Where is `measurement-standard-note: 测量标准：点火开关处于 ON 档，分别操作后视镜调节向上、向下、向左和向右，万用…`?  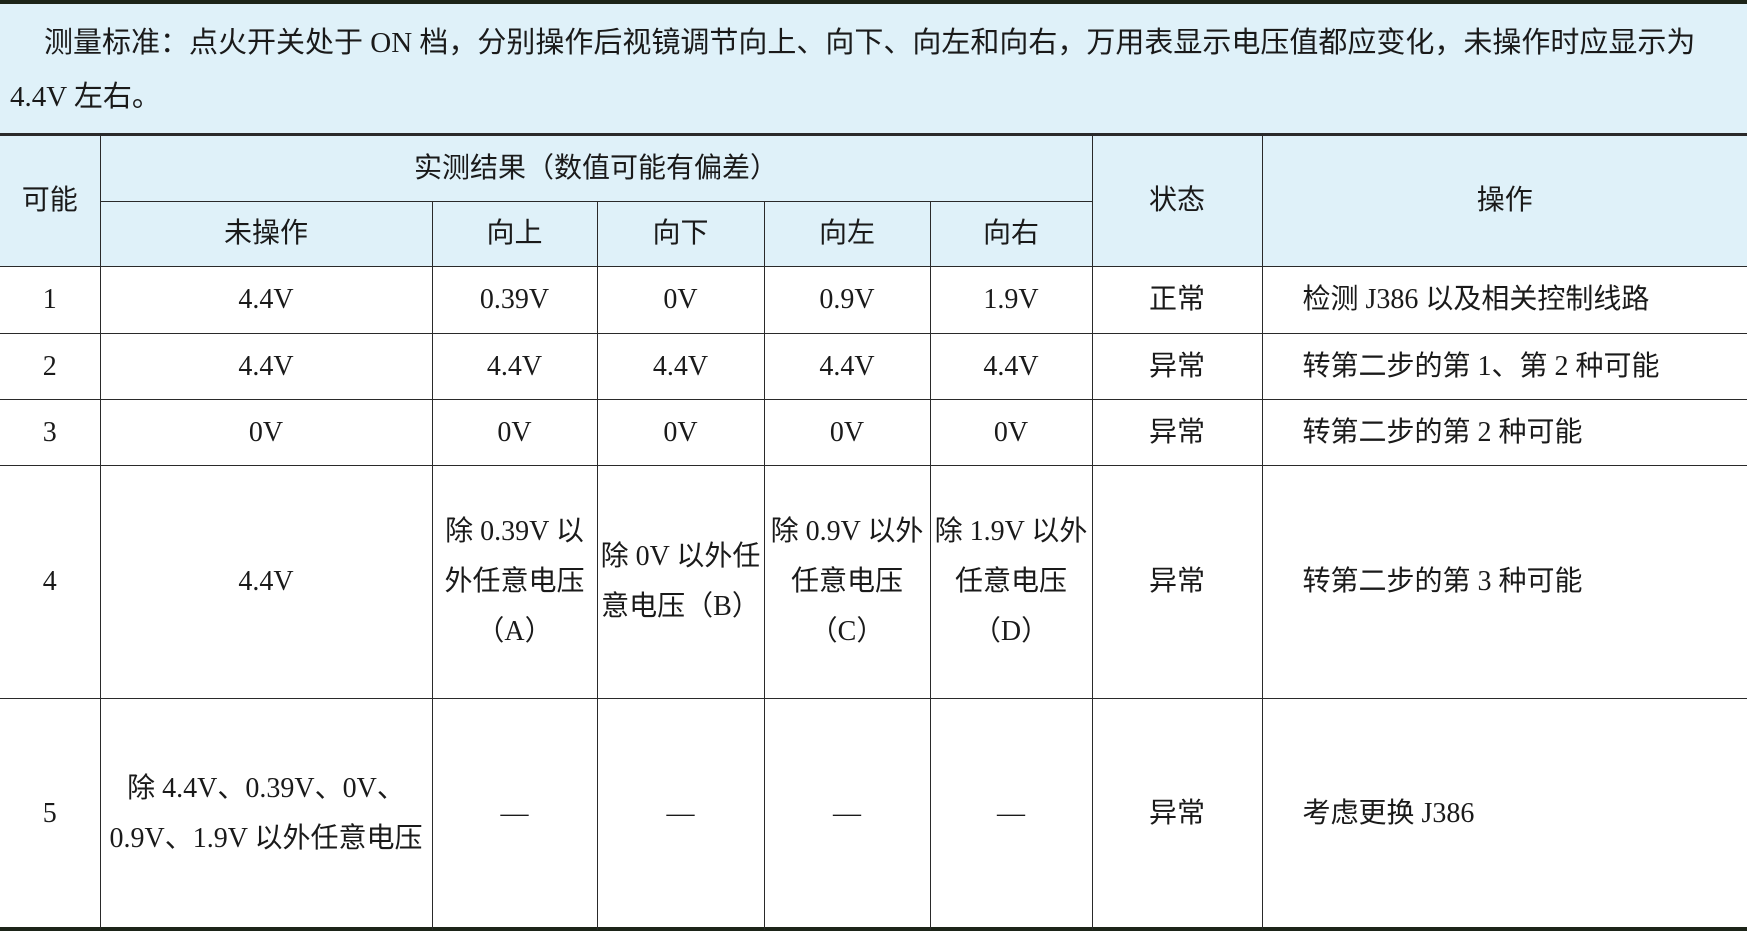
measurement-standard-note: 测量标准：点火开关处于 ON 档，分别操作后视镜调节向上、向下、向左和向右，万用… is located at coordinates (873, 68).